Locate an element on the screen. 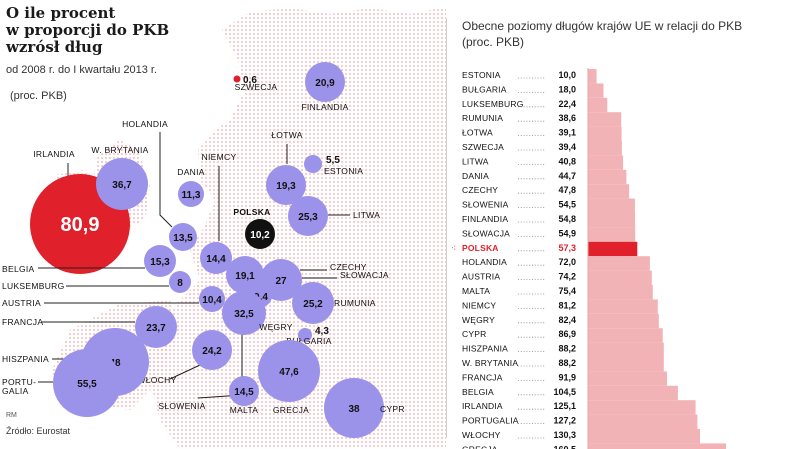  country-label-bulgaria: BUŁGARIA is located at coordinates (308, 341).